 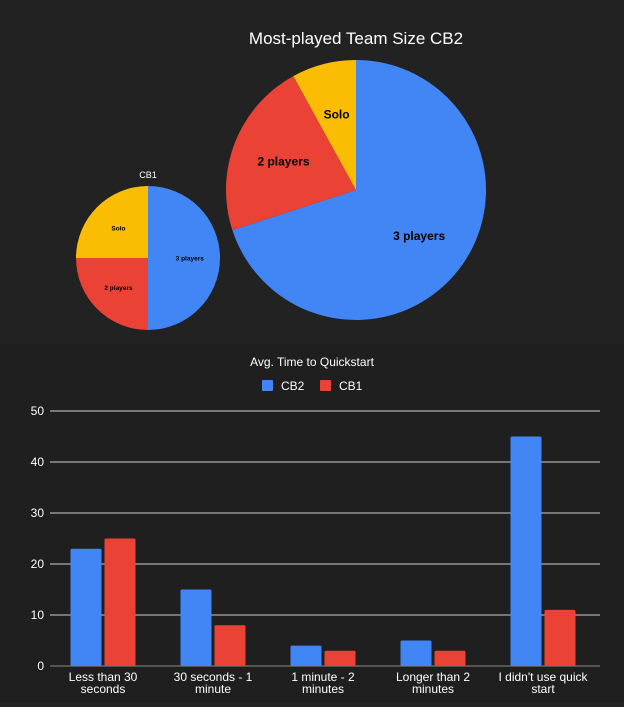 What do you see at coordinates (325, 385) in the screenshot?
I see `legend-swatch-cb1` at bounding box center [325, 385].